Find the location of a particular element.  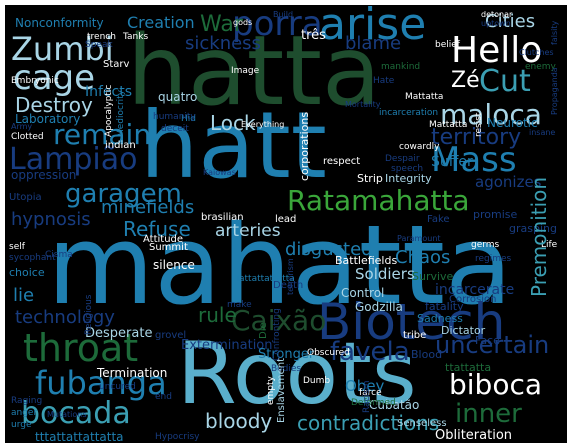

word-death: Death is located at coordinates (288, 285).